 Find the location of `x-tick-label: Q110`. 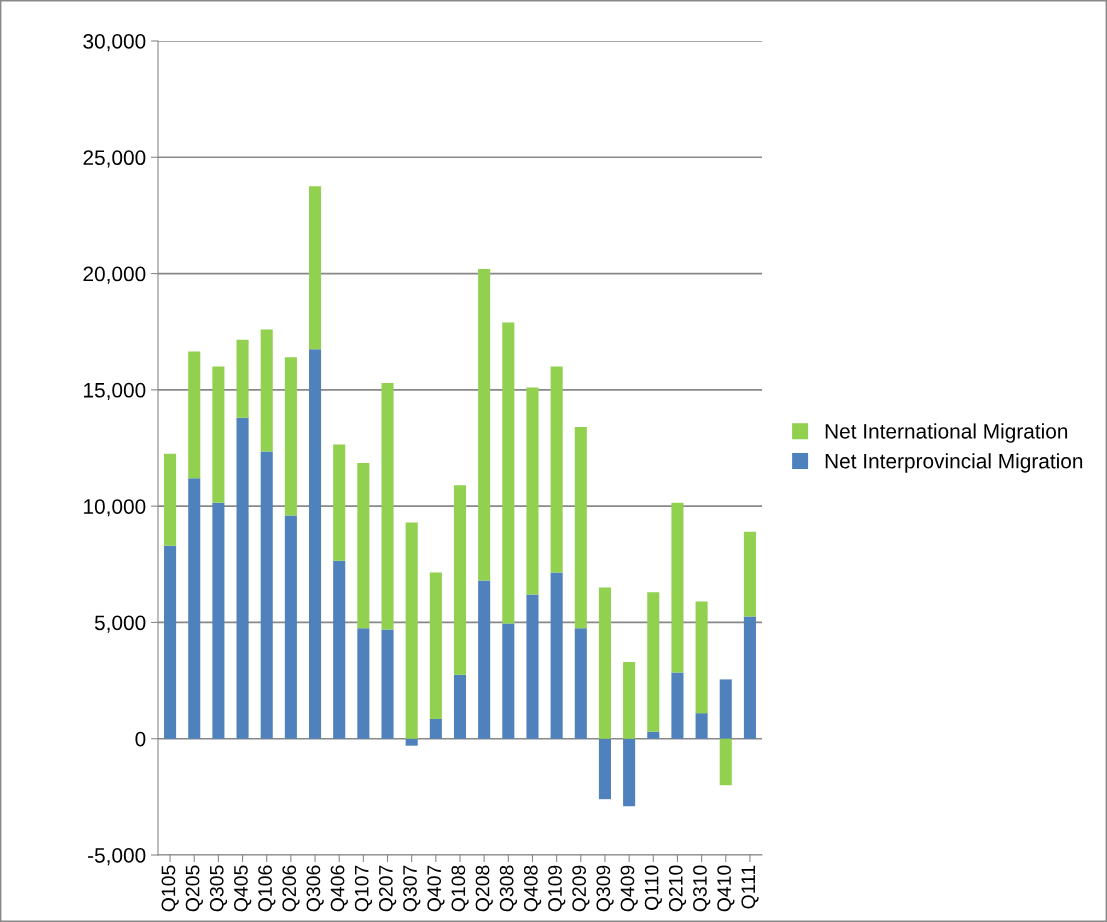

x-tick-label: Q110 is located at coordinates (653, 887).